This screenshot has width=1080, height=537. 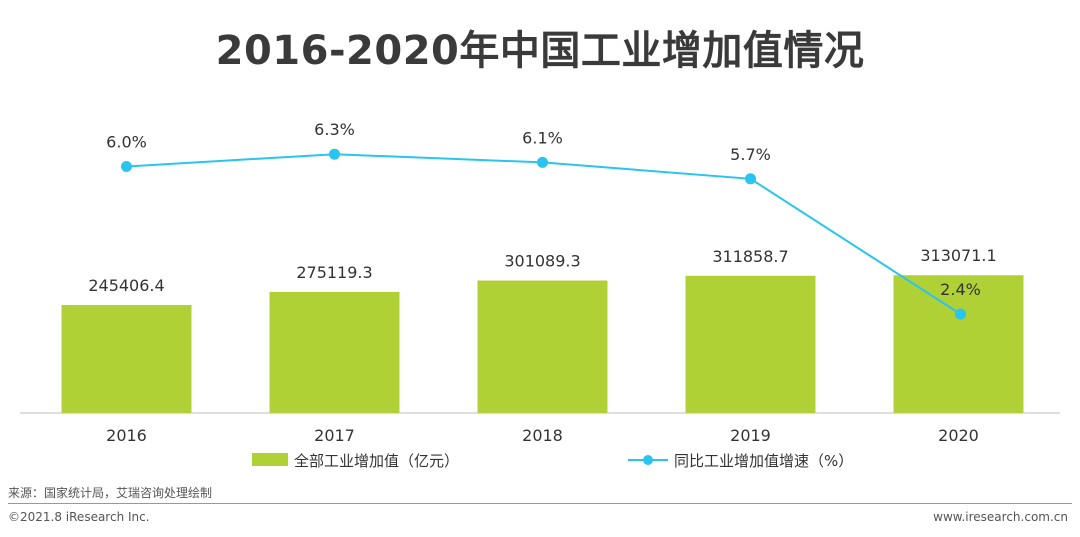 I want to click on bar-2019, so click(x=750, y=344).